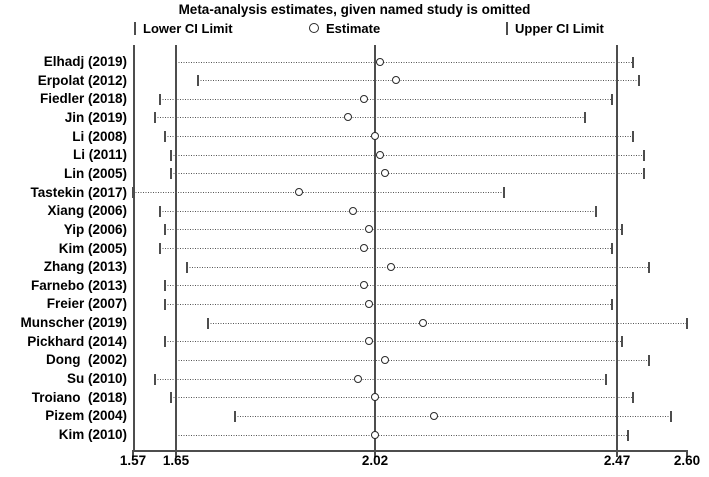 The image size is (709, 477). What do you see at coordinates (92, 434) in the screenshot?
I see `study-label: Kim (2010)` at bounding box center [92, 434].